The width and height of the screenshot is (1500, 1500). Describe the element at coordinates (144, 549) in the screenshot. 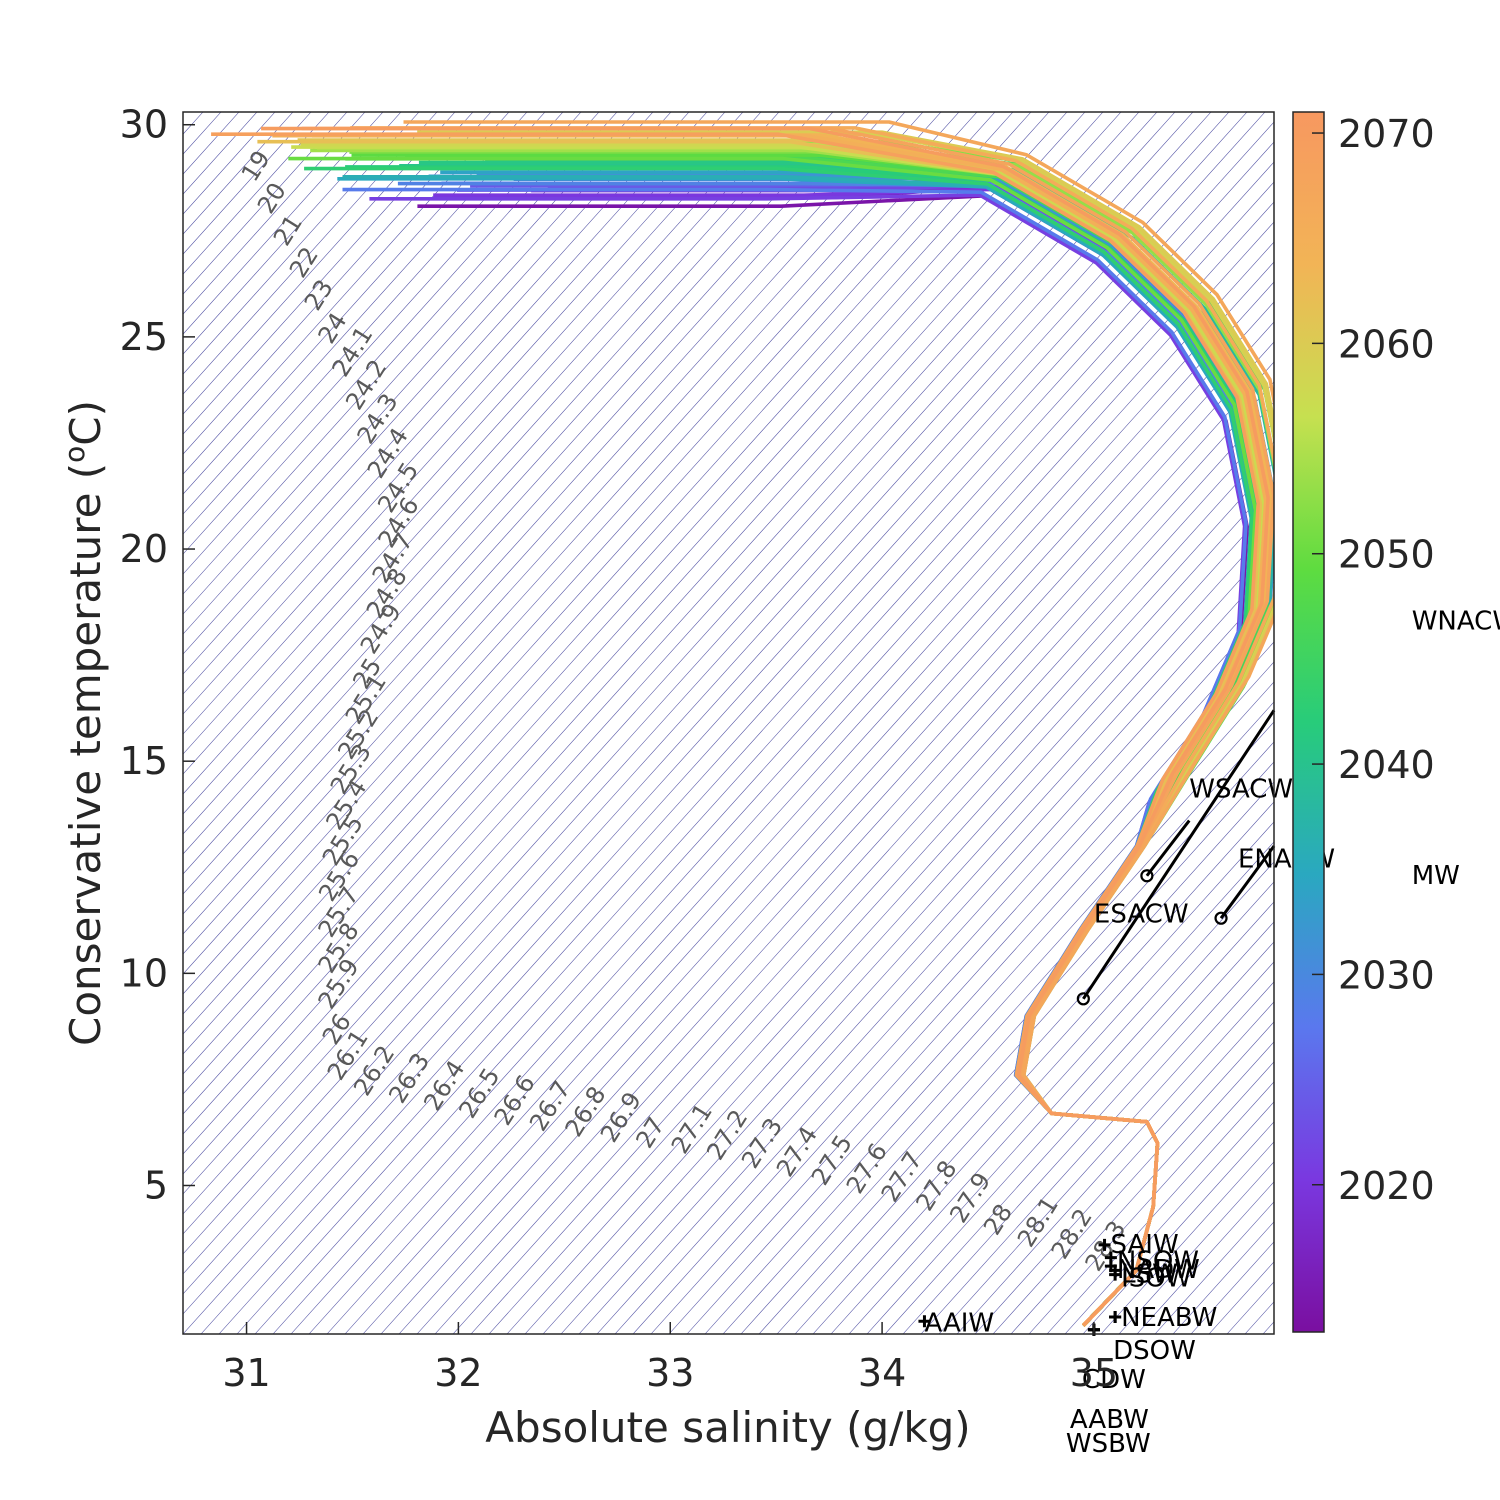

I see `y-tick-label: 20` at that location.